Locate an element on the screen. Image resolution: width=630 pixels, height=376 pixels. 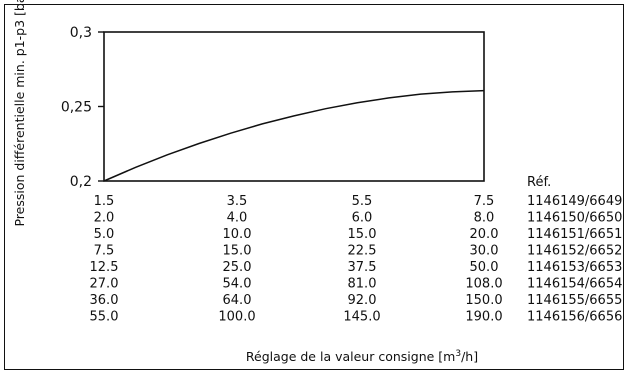
table-cell: 5.0 is located at coordinates (104, 234).